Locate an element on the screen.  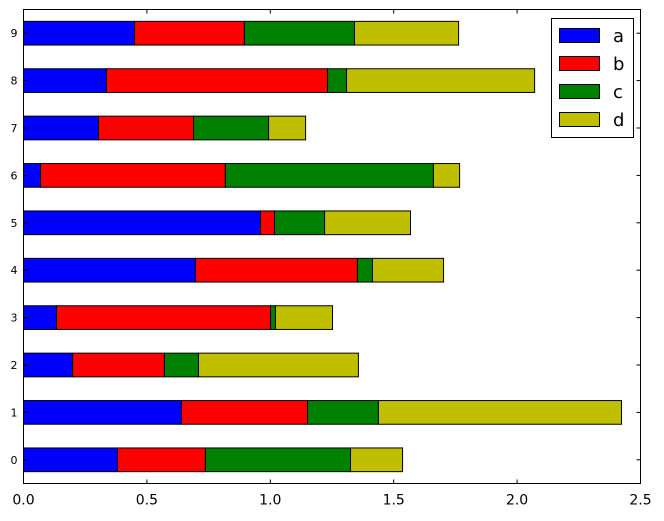
y-tick-label: 3 is located at coordinates (14, 318).